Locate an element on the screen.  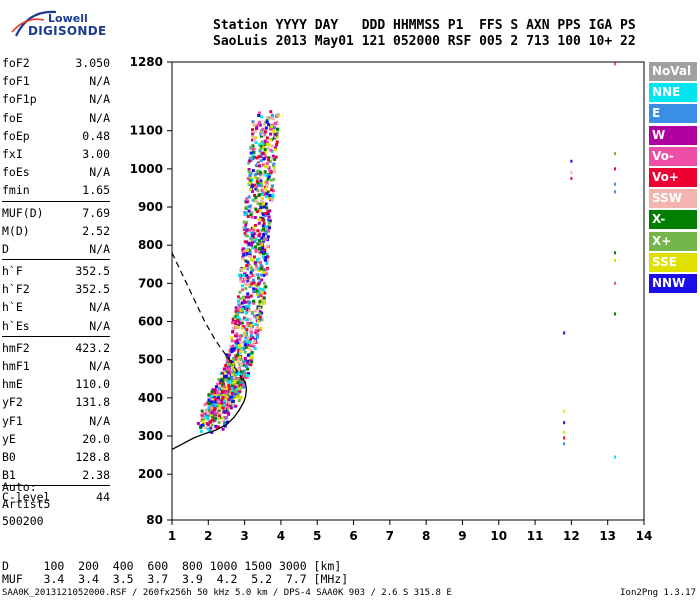
param-separator is located at coordinates (56, 336).